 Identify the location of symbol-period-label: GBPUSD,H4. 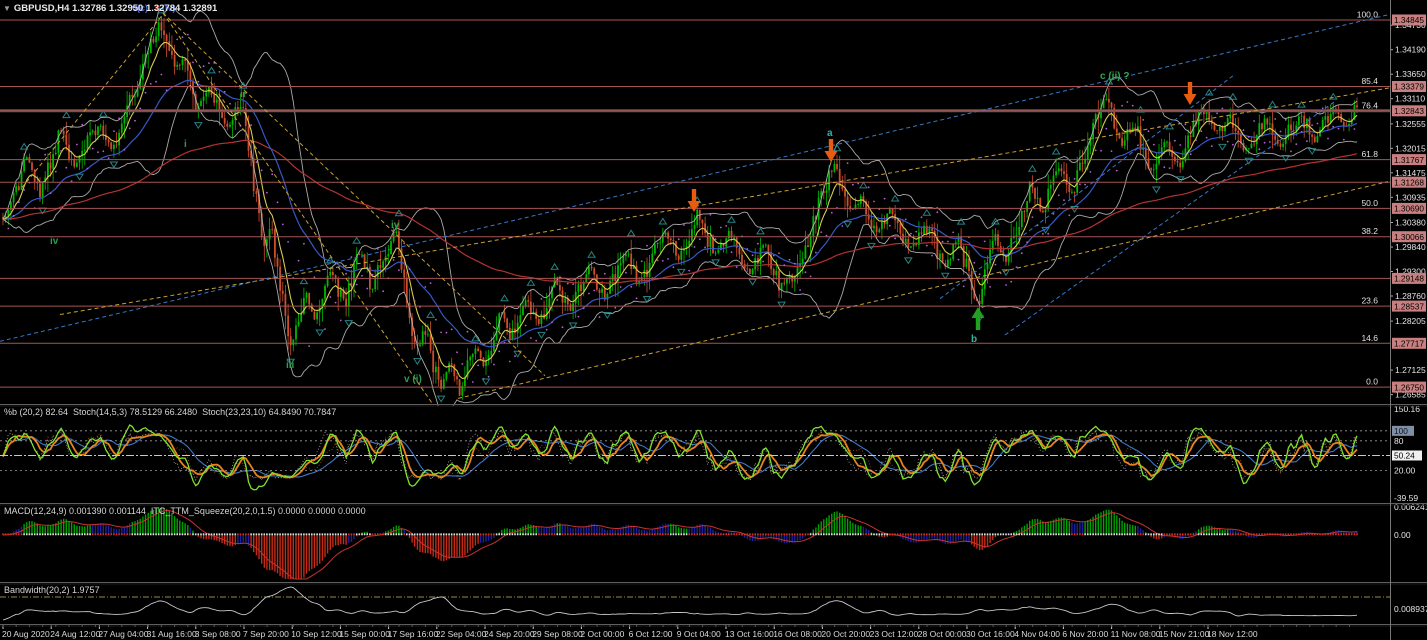
(41, 8).